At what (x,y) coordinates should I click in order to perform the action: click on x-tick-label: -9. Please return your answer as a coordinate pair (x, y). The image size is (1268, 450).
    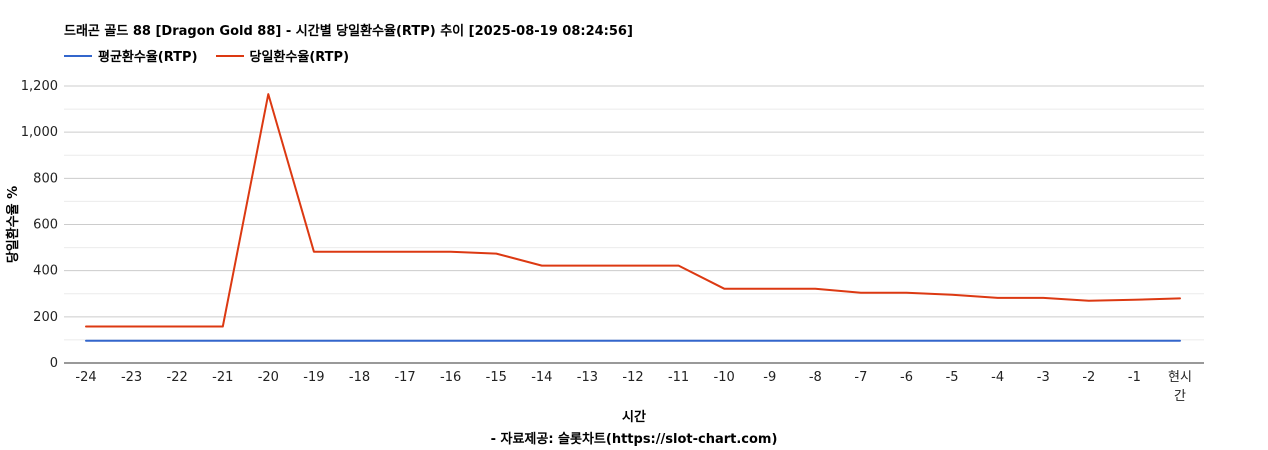
    Looking at the image, I should click on (769, 377).